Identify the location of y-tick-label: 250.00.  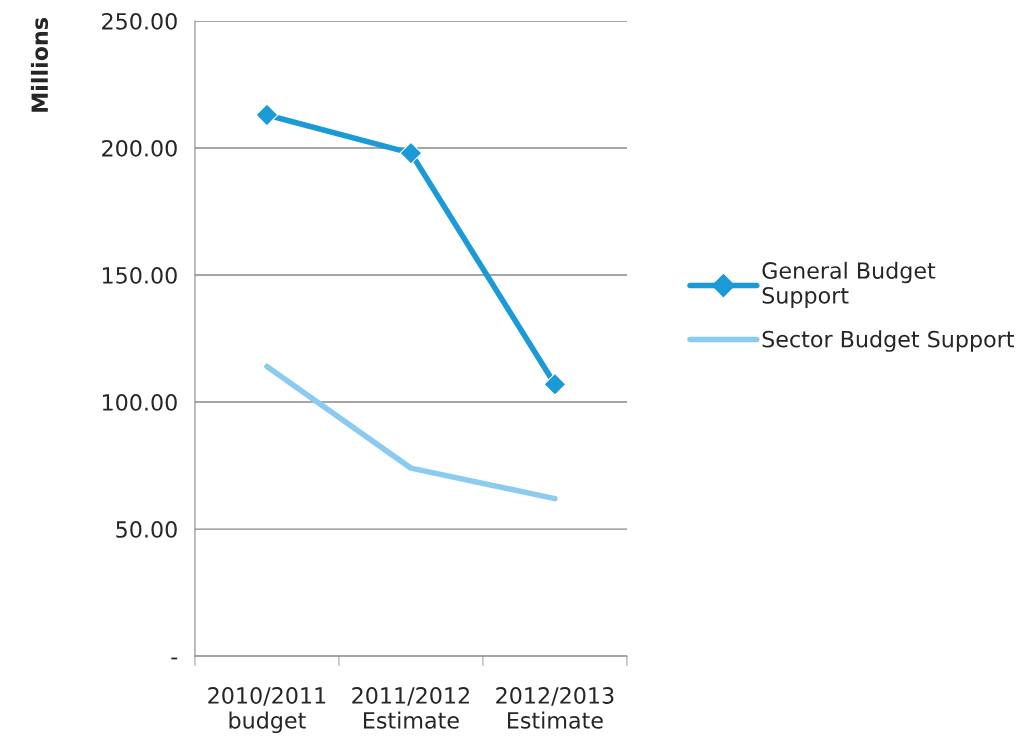
(139, 21).